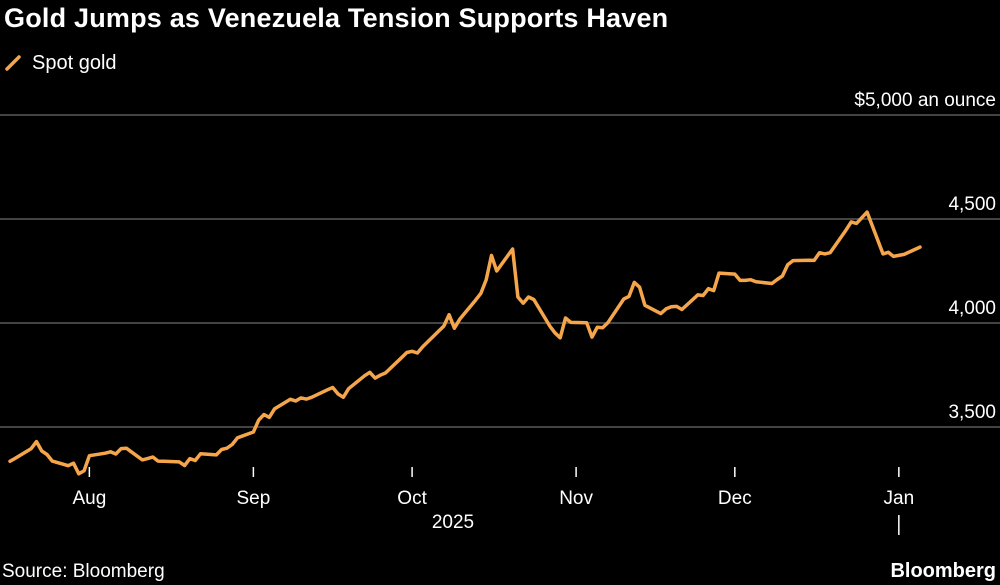  What do you see at coordinates (972, 308) in the screenshot?
I see `y-tick-label: 4,000` at bounding box center [972, 308].